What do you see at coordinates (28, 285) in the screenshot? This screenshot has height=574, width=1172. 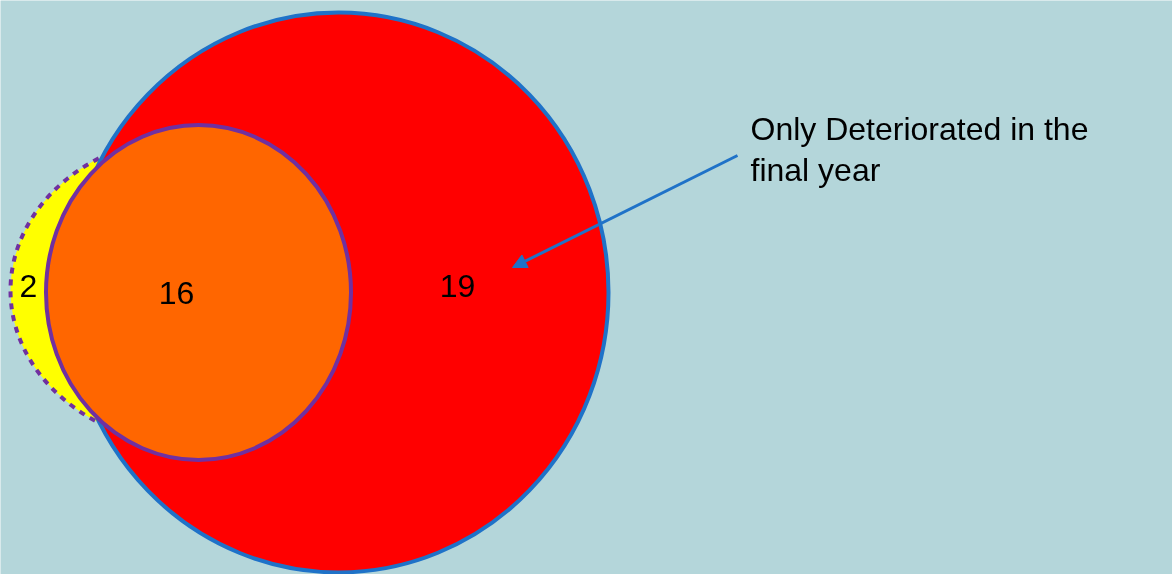 I see `data-label: 2` at bounding box center [28, 285].